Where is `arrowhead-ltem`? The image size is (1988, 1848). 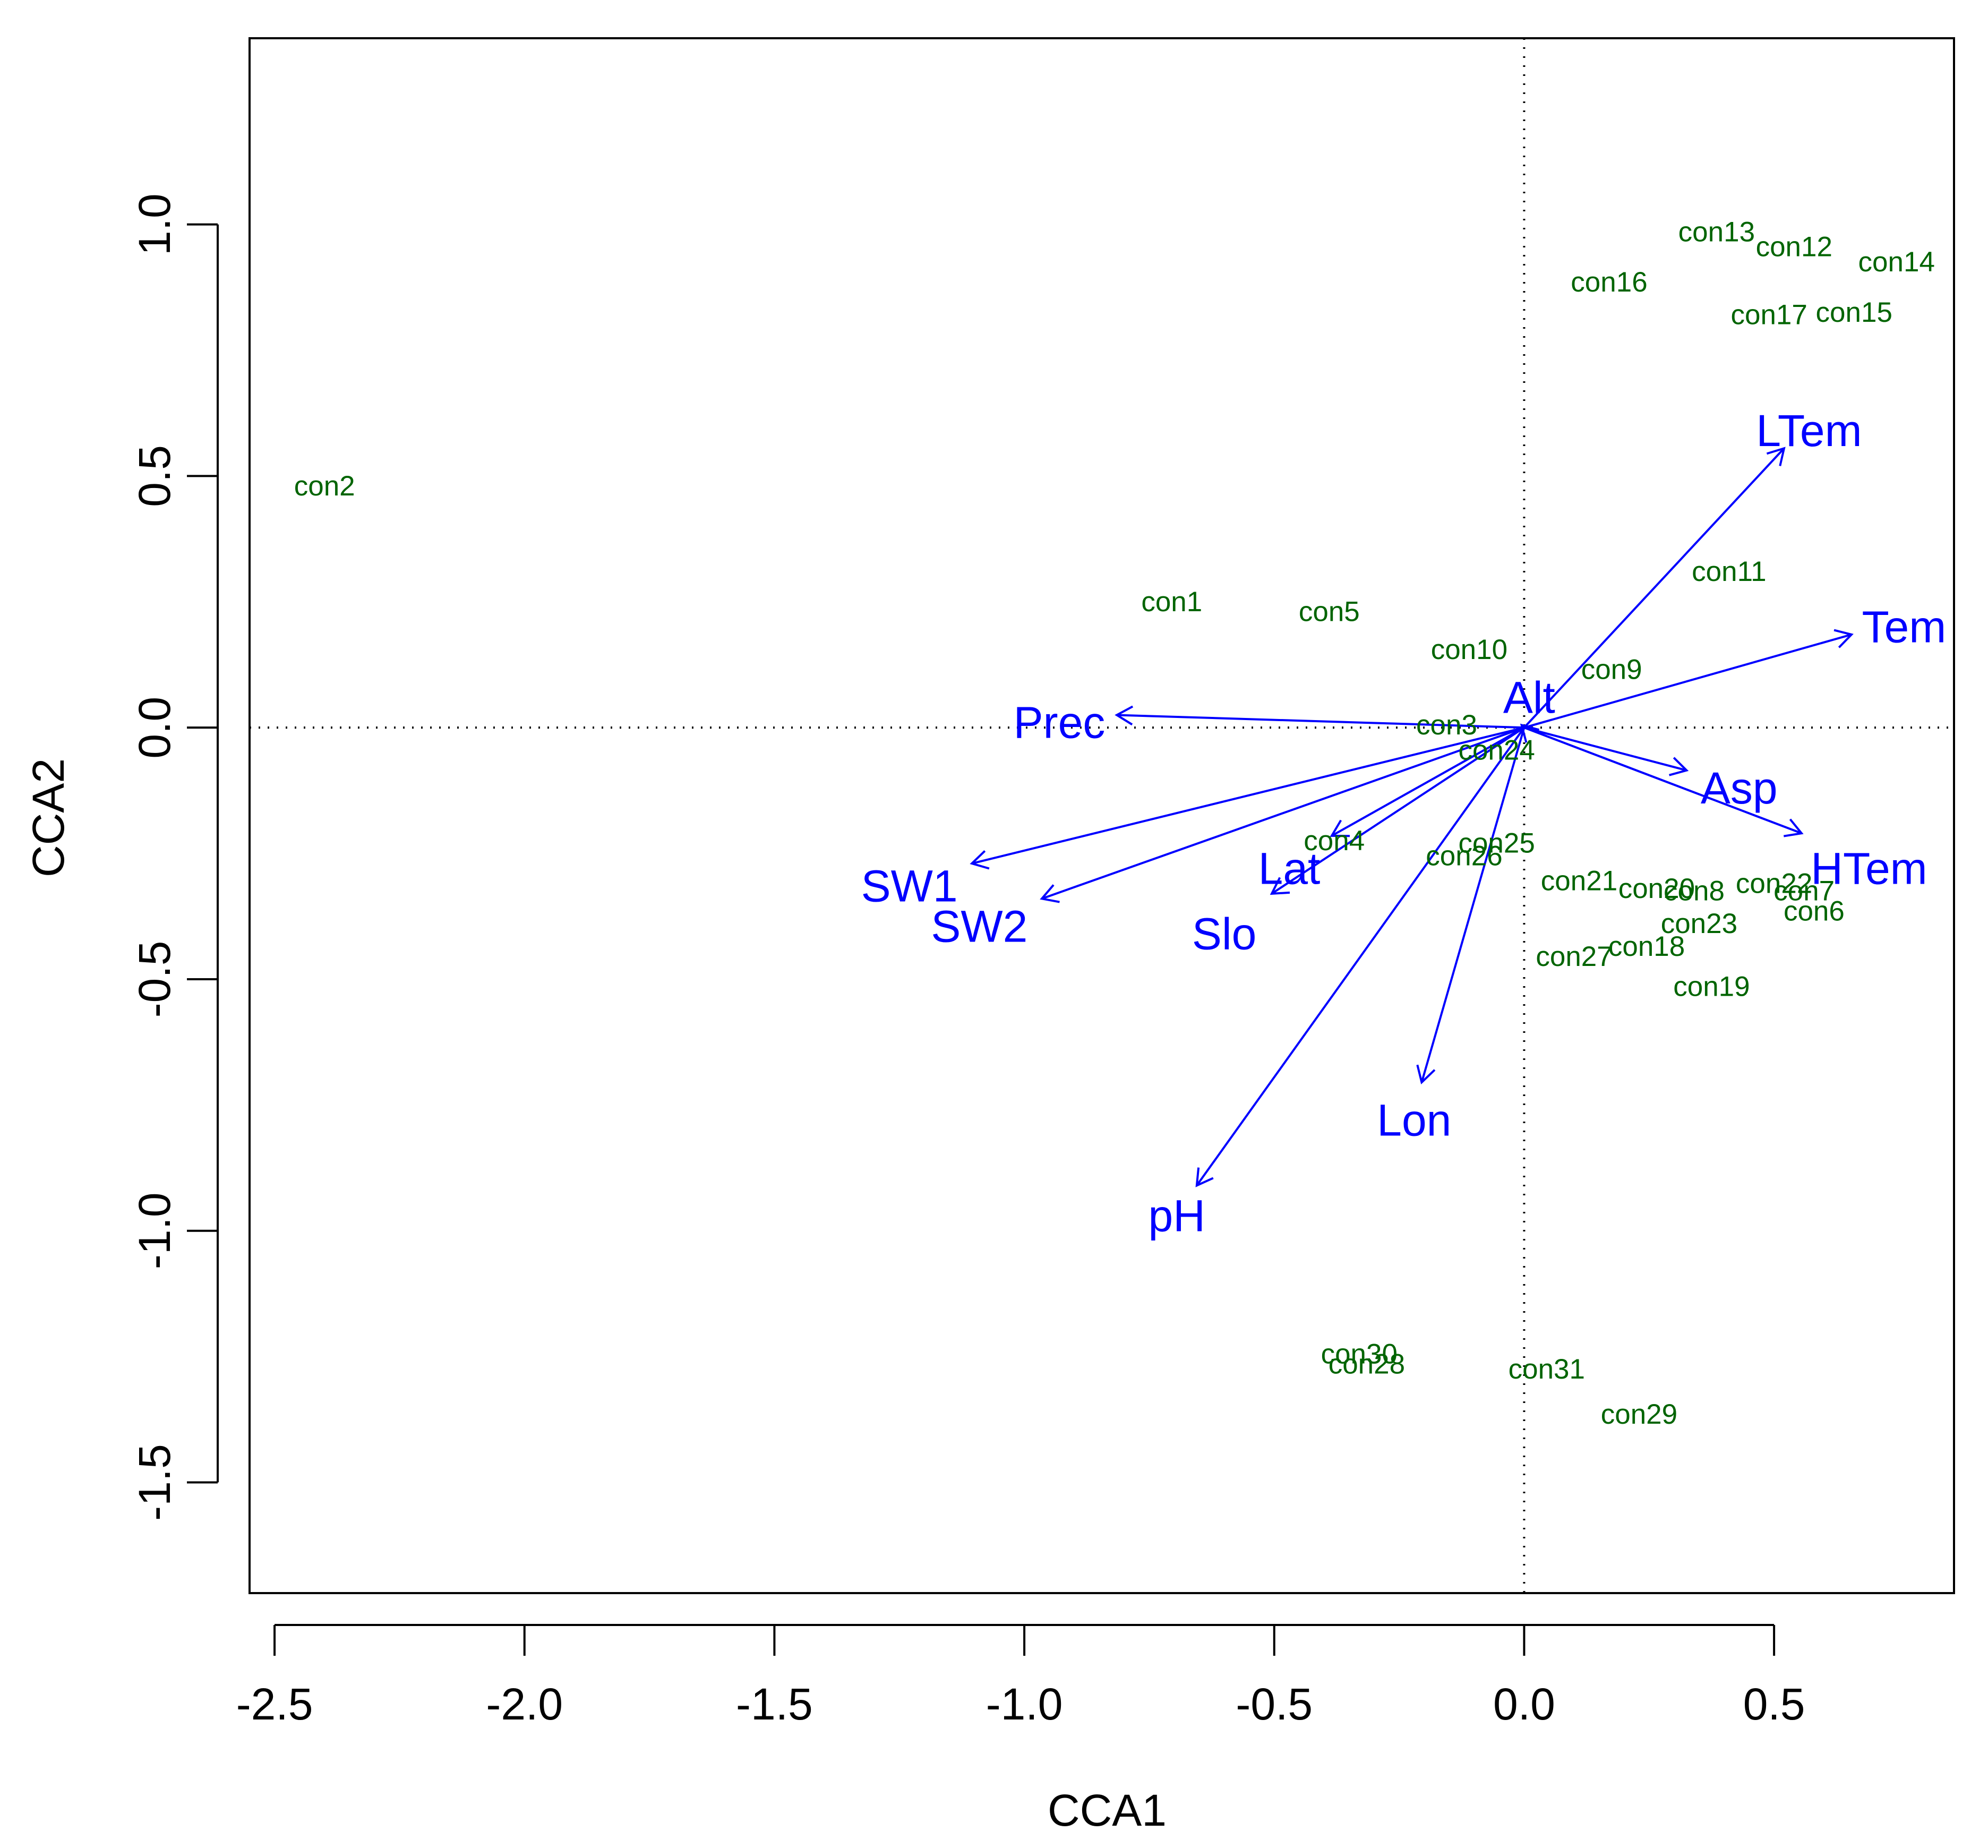
arrowhead-ltem is located at coordinates (1776, 456).